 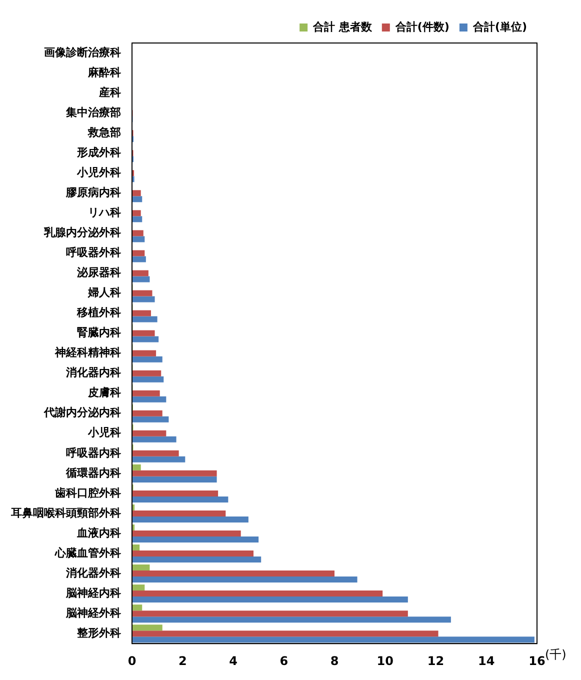 I want to click on y-tick-label: 集中治療部, so click(x=93, y=112).